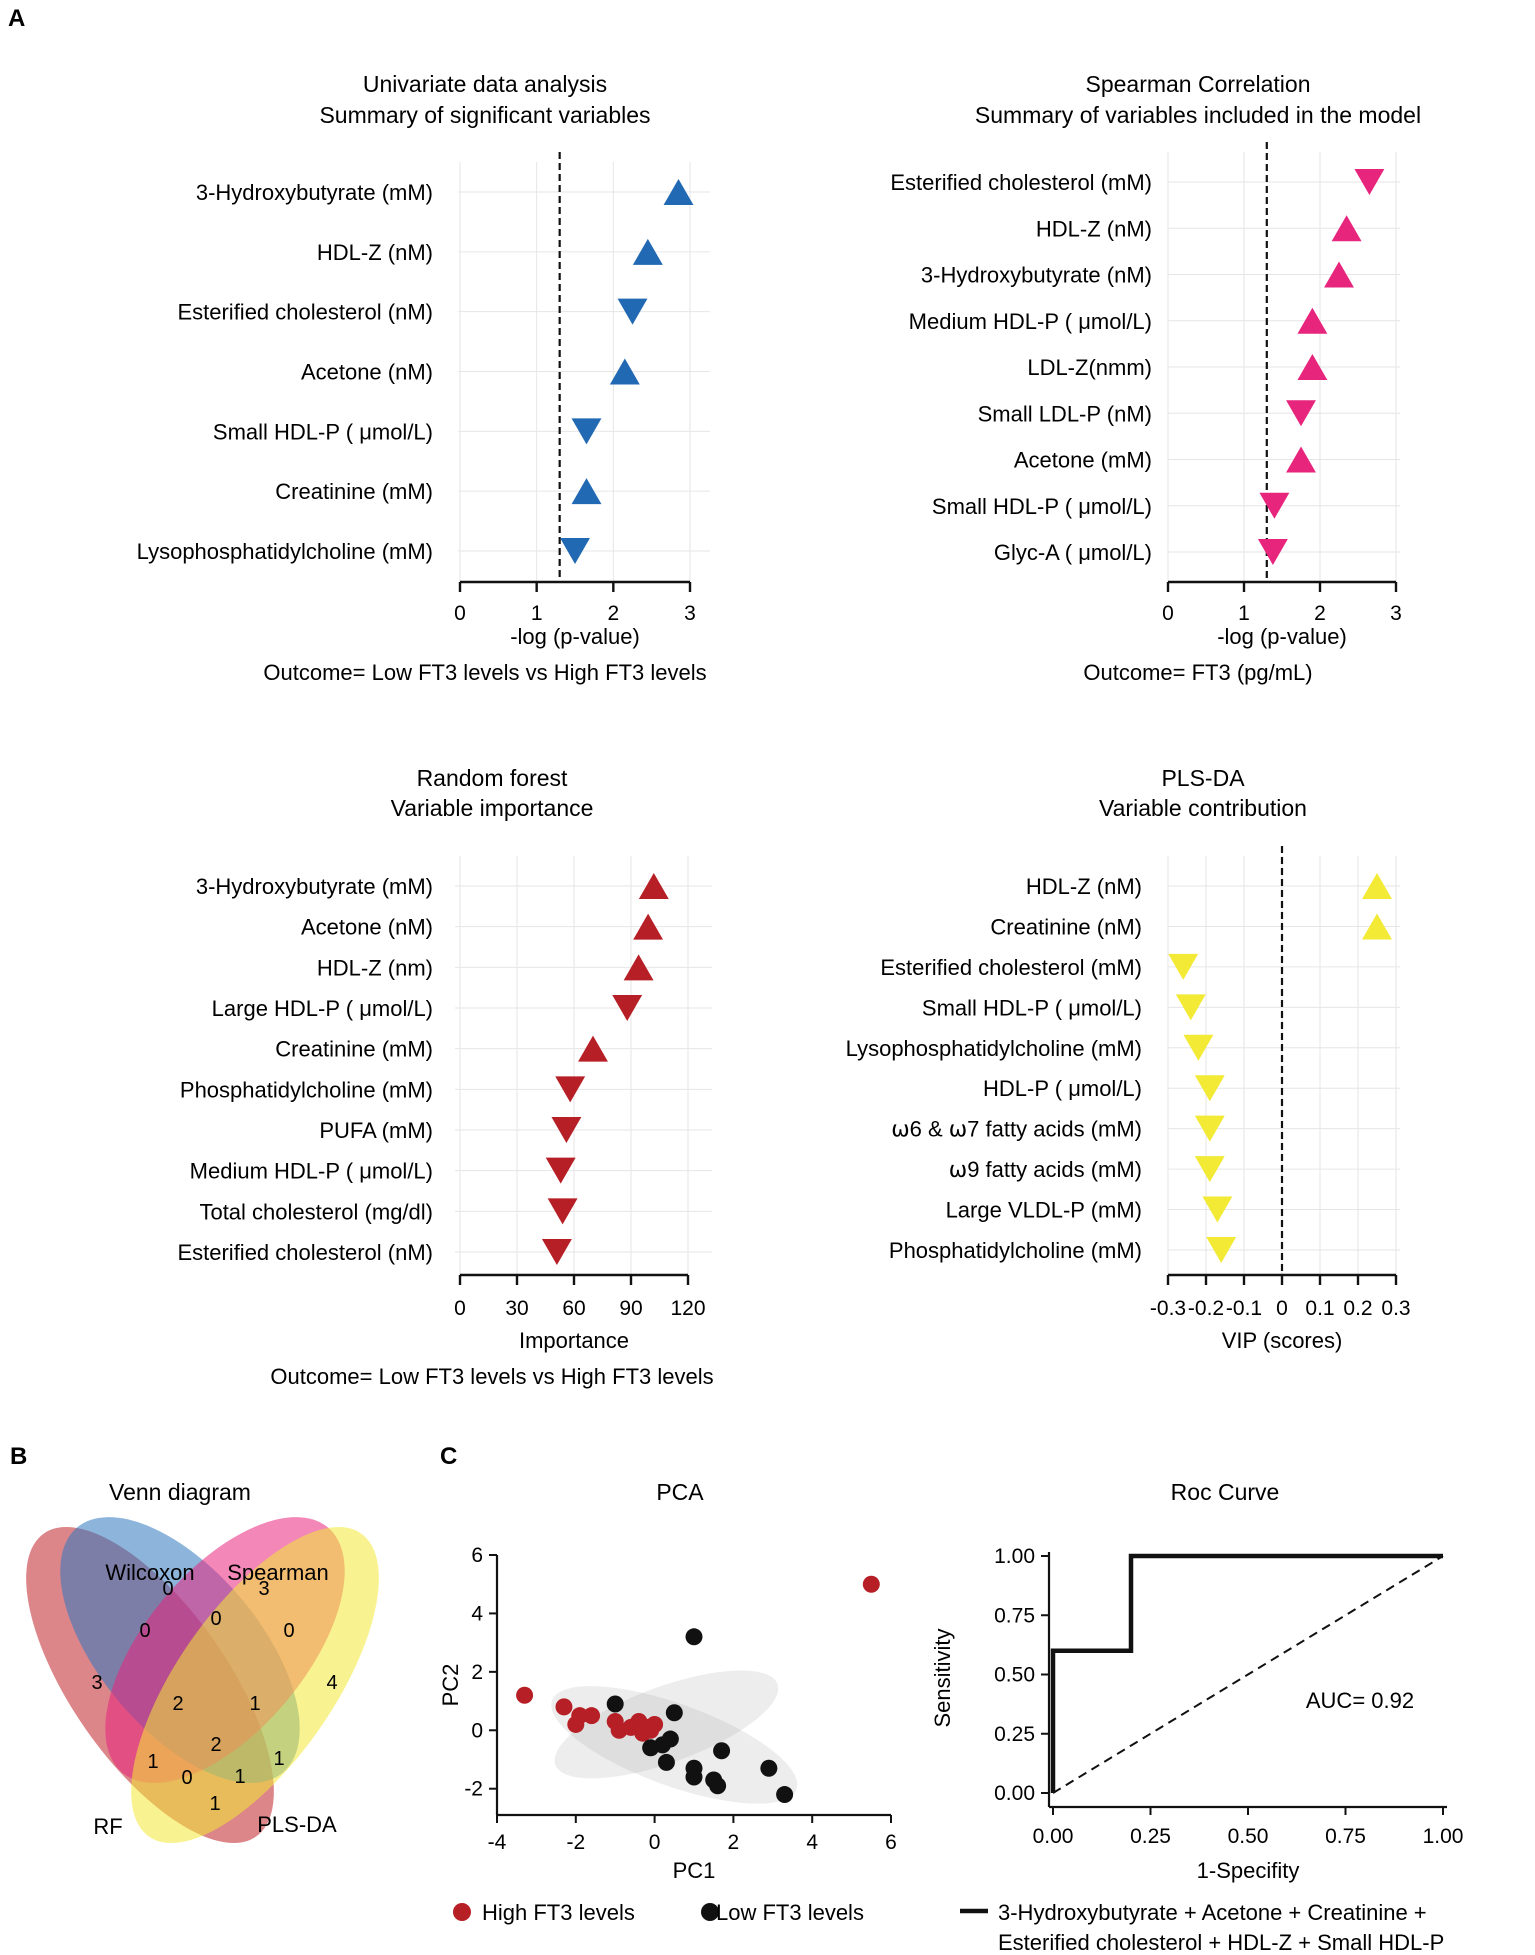  Describe the element at coordinates (812, 1842) in the screenshot. I see `x-tick-label: 4` at that location.